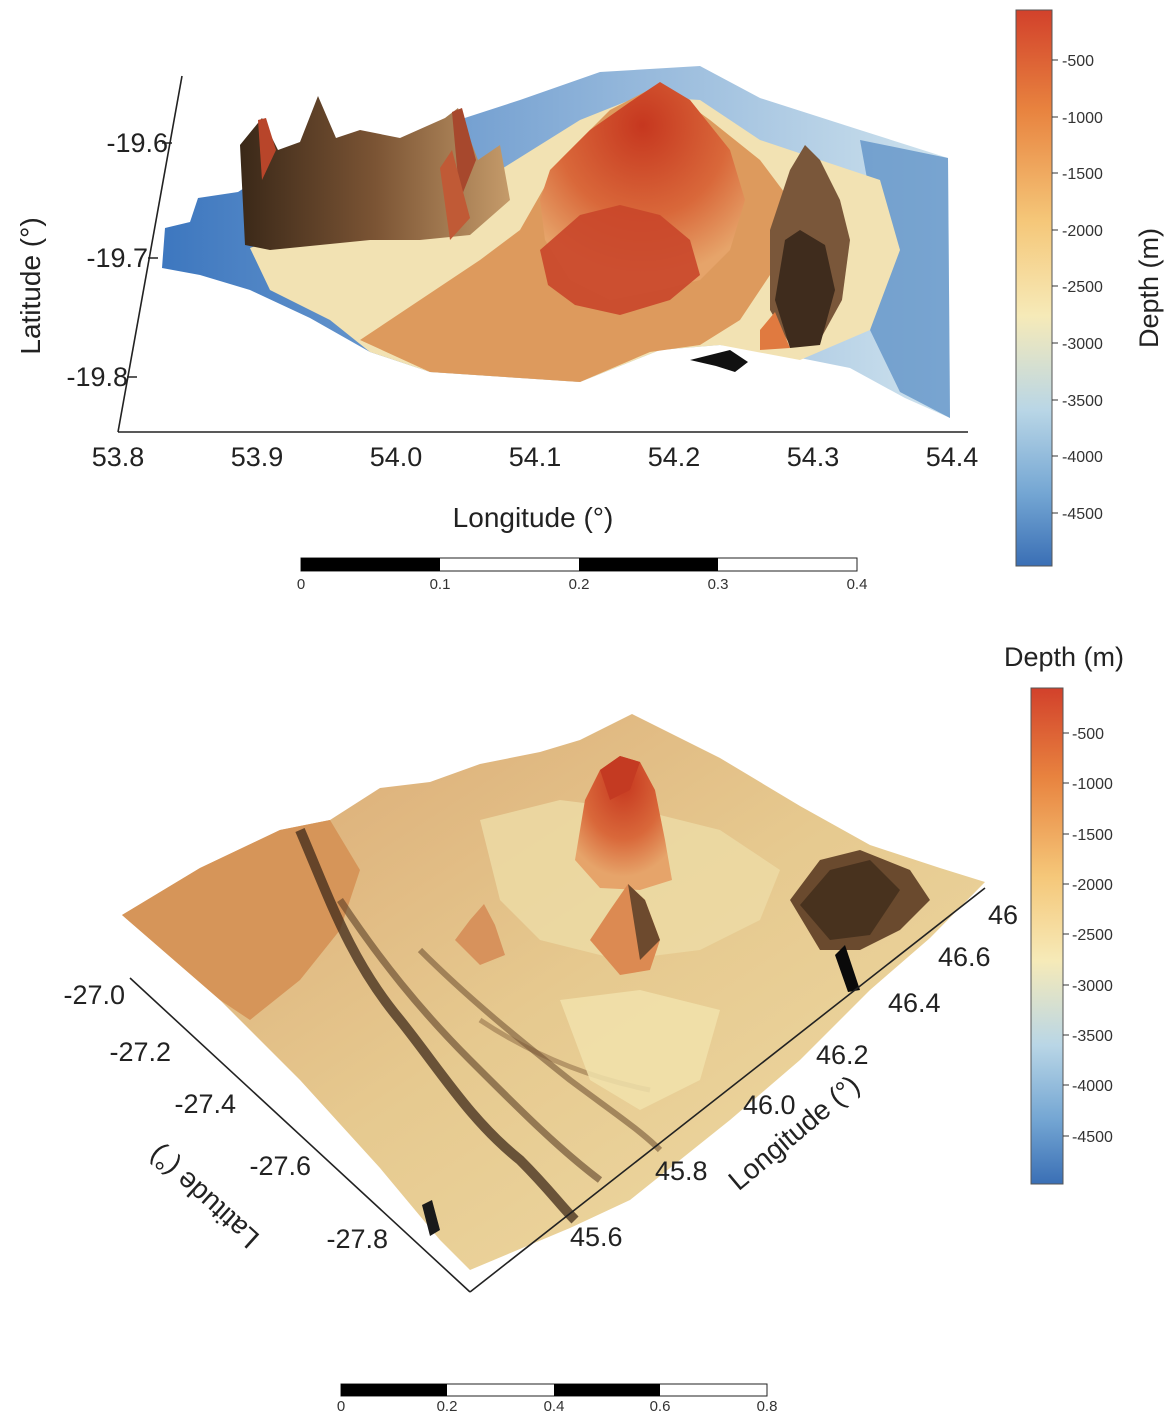  I want to click on panel2-scale-bar: 0 0.2 0.4 0.6 0.8, so click(557, 1398).